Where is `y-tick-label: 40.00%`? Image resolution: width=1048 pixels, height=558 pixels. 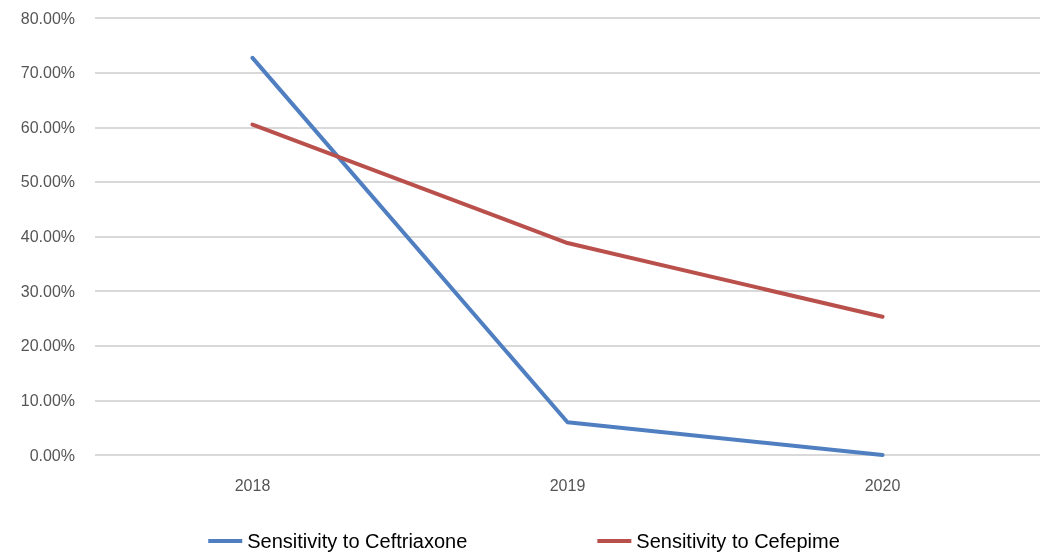
y-tick-label: 40.00% is located at coordinates (47, 236).